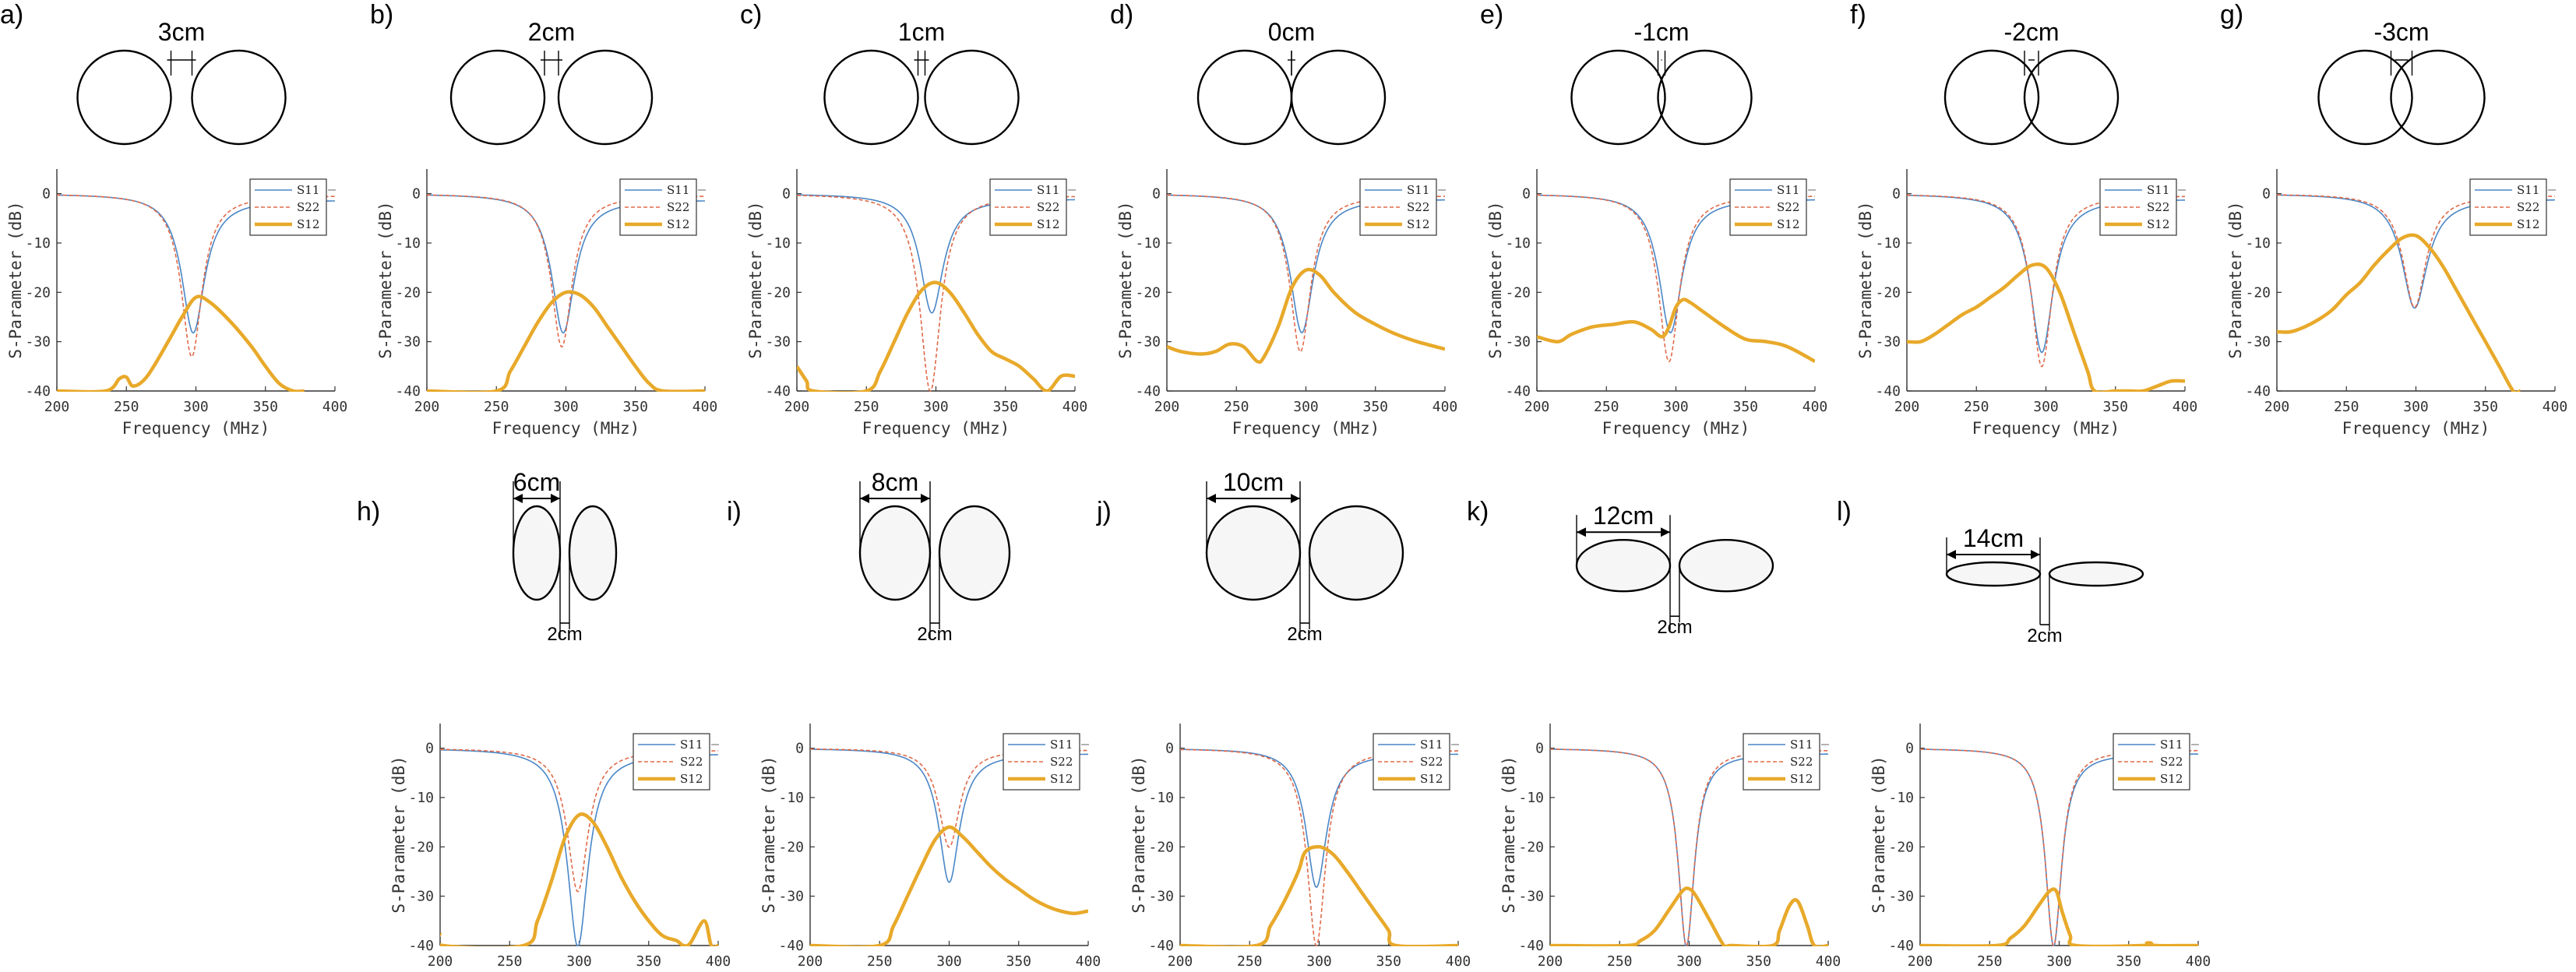 The width and height of the screenshot is (2576, 972). What do you see at coordinates (895, 482) in the screenshot?
I see `dim-label: 8cm` at bounding box center [895, 482].